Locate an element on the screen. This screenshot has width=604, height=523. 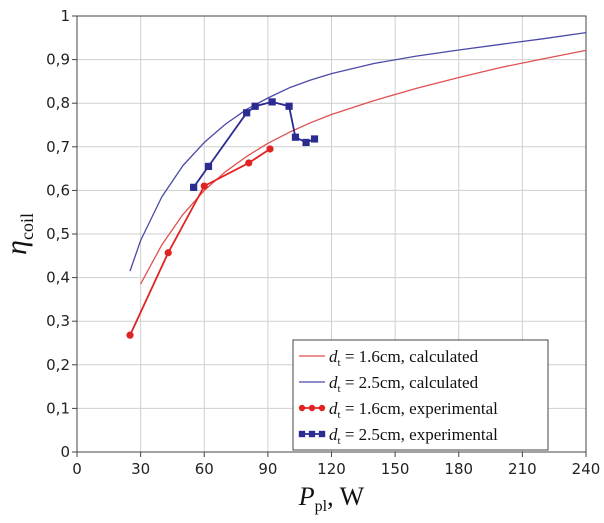
legend-label: dt = 1.6cm, calculated is located at coordinates (404, 358).